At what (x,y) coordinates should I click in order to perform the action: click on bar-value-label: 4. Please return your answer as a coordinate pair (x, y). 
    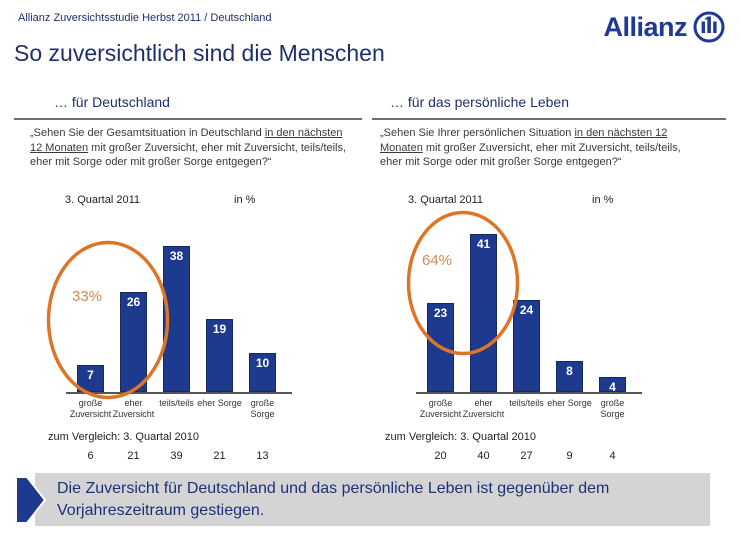
    Looking at the image, I should click on (612, 387).